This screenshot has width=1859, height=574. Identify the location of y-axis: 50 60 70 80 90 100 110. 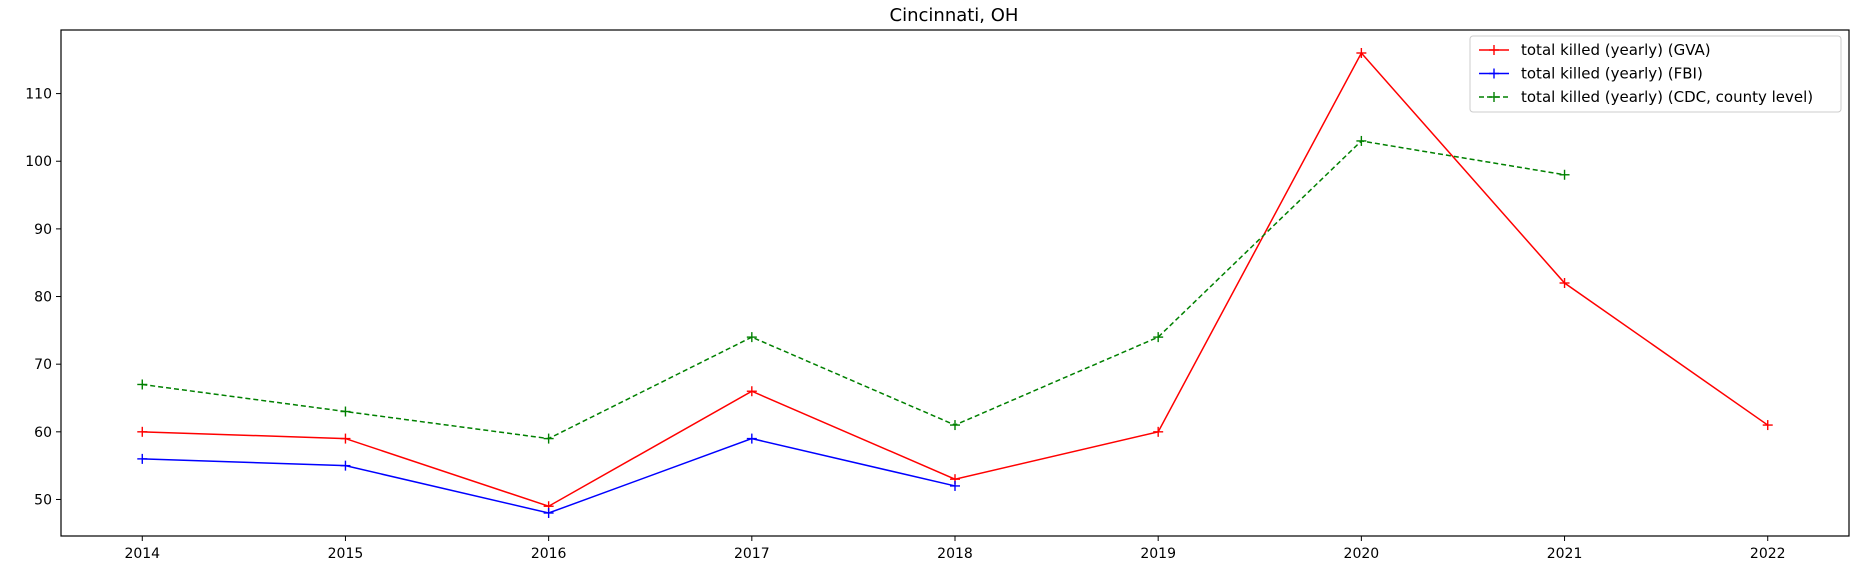
(43, 297).